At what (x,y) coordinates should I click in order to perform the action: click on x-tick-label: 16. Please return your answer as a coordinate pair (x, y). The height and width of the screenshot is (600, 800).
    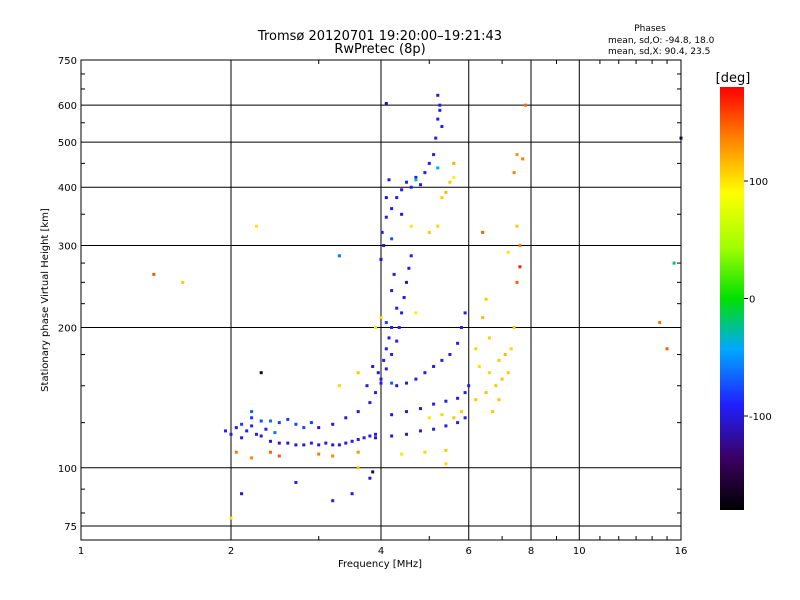
    Looking at the image, I should click on (681, 551).